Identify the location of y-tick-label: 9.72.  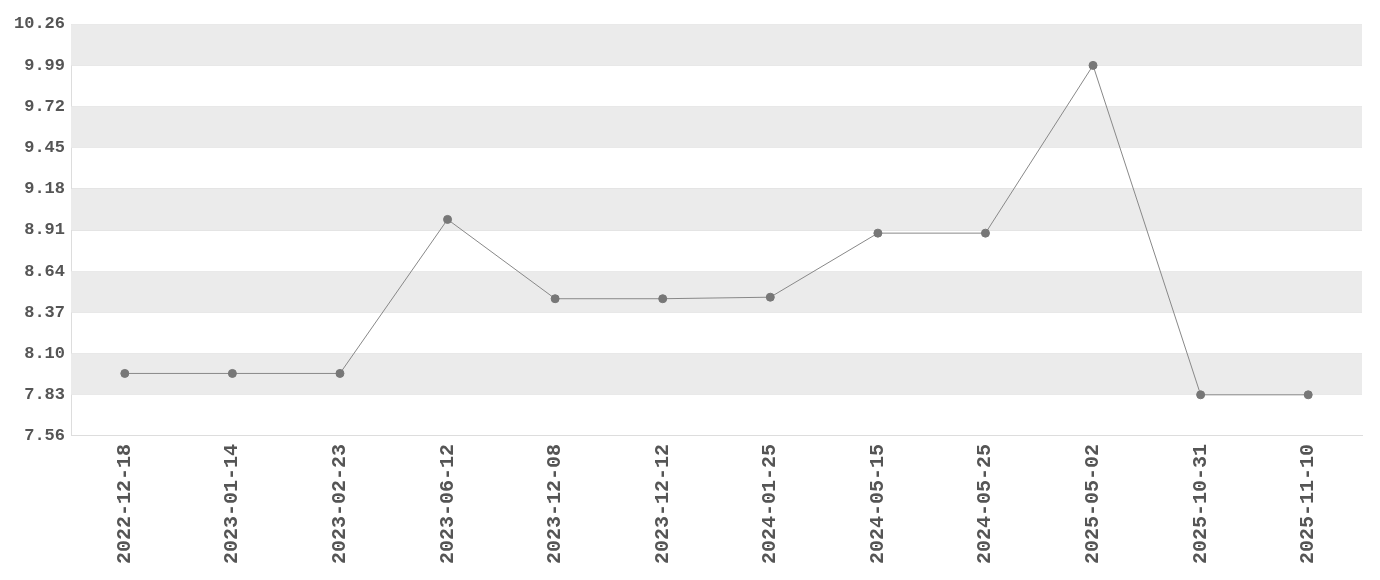
(45, 106).